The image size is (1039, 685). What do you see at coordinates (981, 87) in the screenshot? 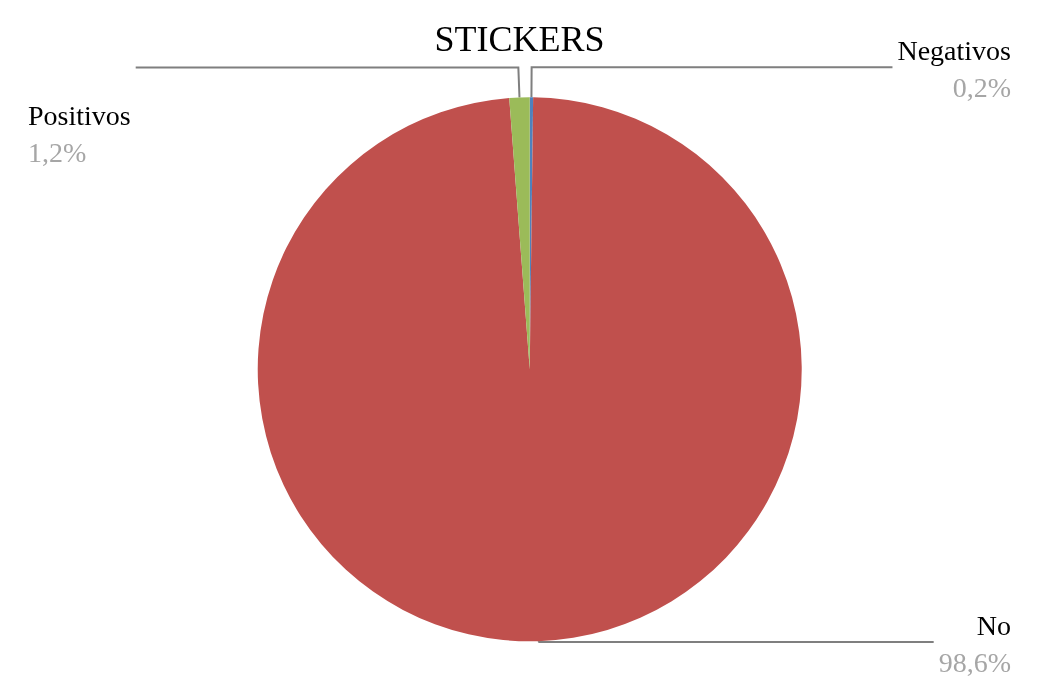
I see `data-label: 0,2%` at bounding box center [981, 87].